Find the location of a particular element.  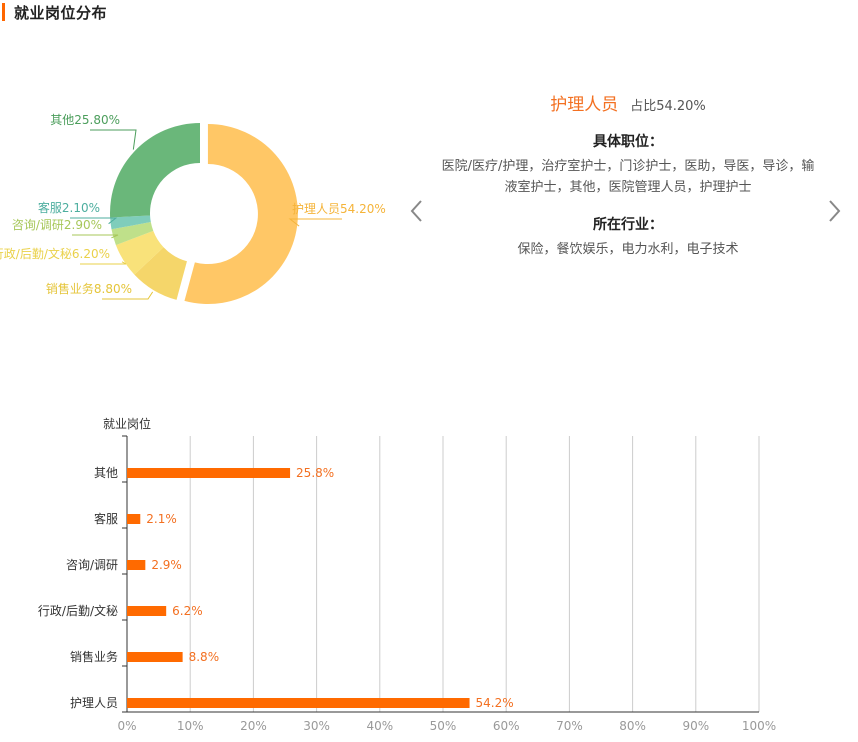

x-tick-label: 0% is located at coordinates (126, 726).